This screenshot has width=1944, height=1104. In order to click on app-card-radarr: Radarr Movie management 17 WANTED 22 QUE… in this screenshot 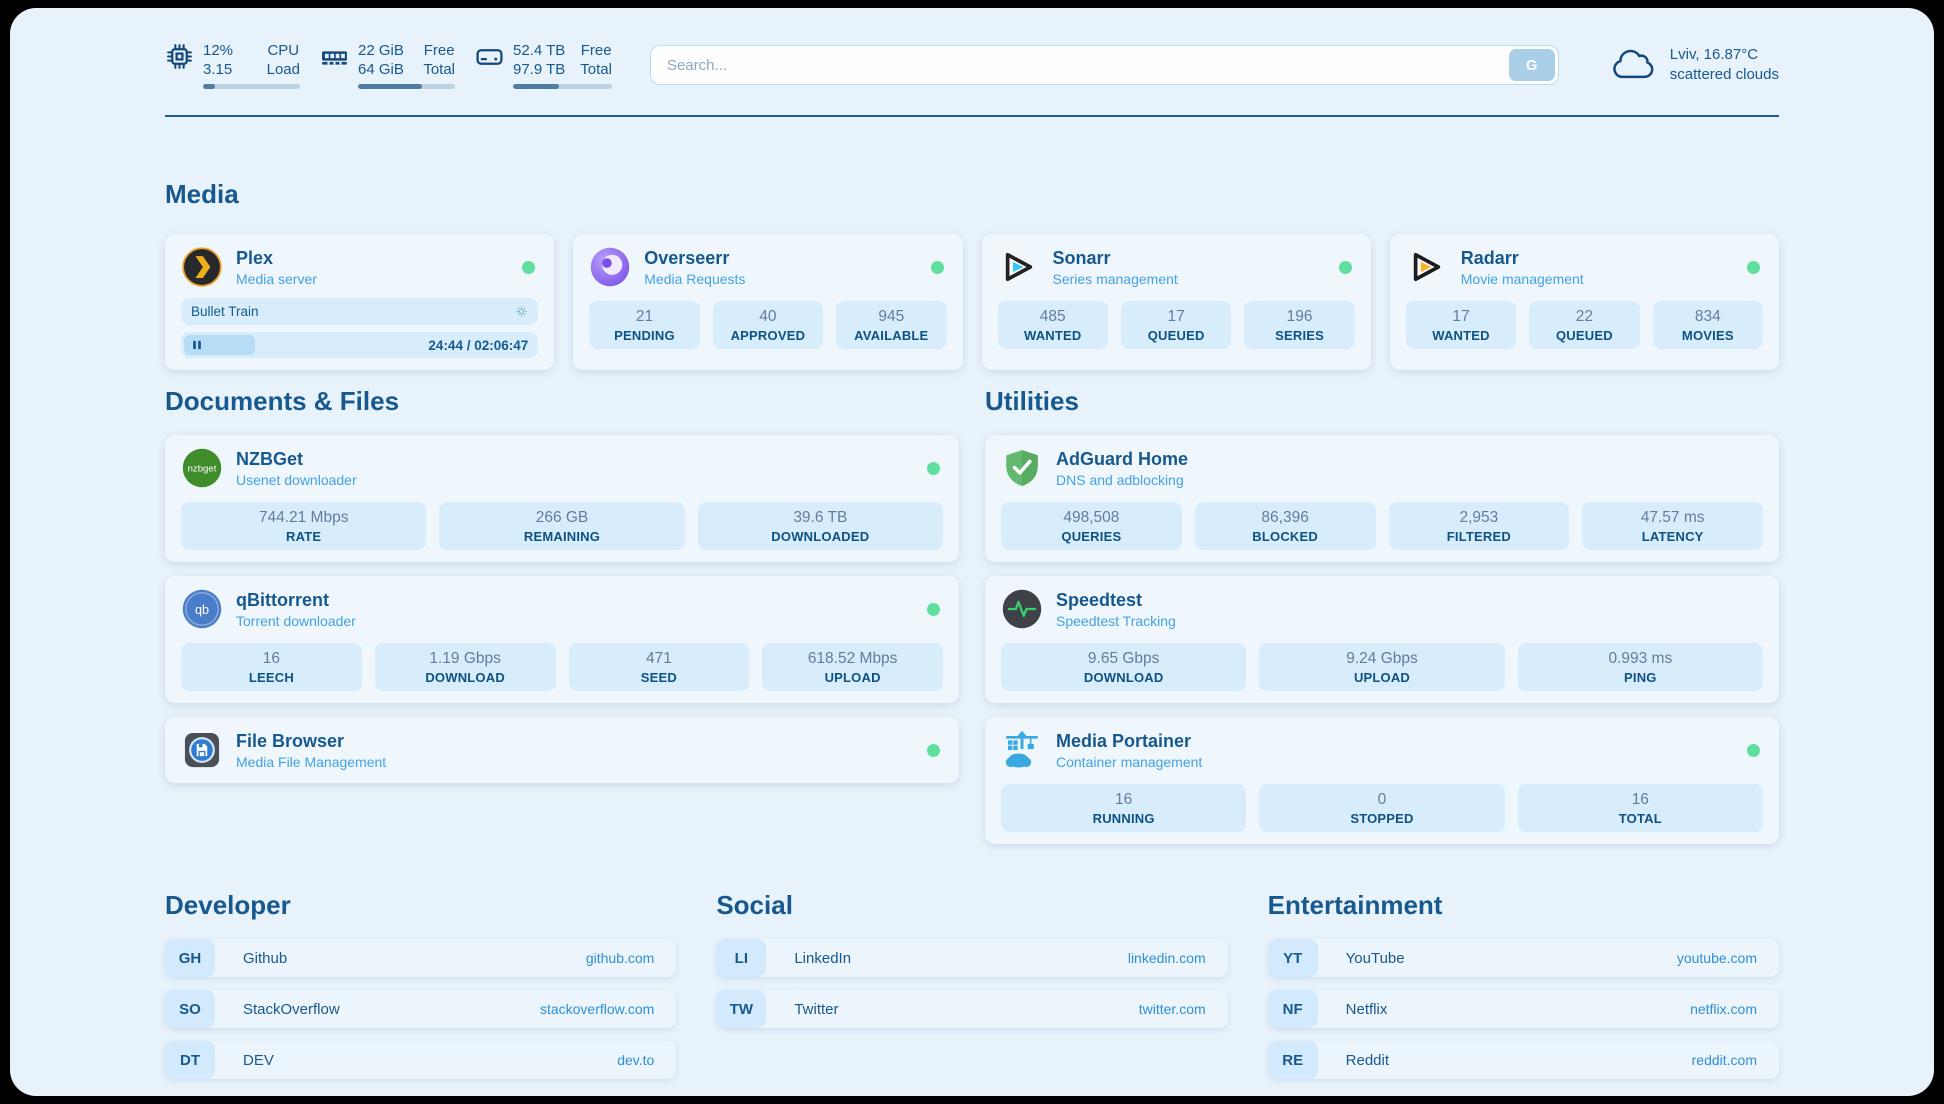, I will do `click(1584, 302)`.